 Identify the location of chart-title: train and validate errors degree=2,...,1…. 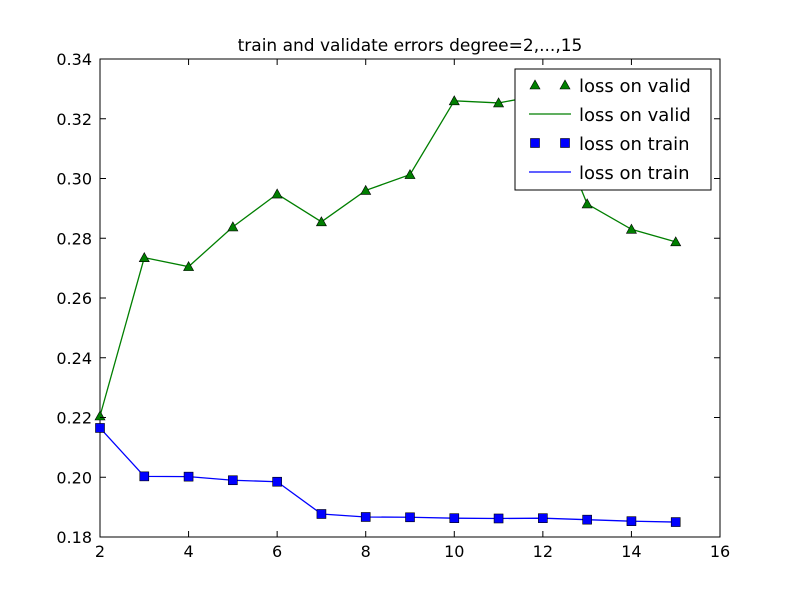
(410, 46).